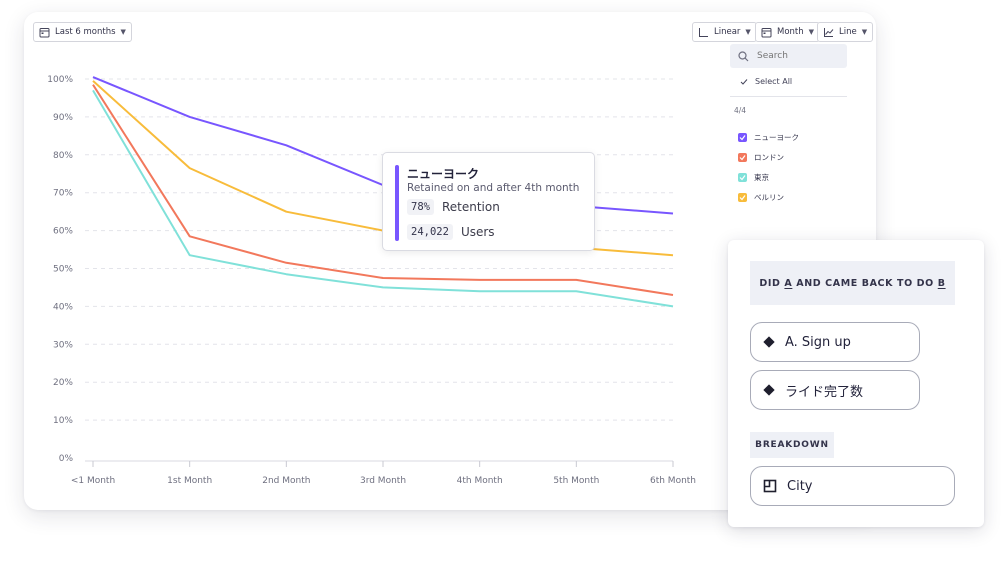 Image resolution: width=1008 pixels, height=564 pixels. I want to click on legend-item: ベルリン, so click(761, 197).